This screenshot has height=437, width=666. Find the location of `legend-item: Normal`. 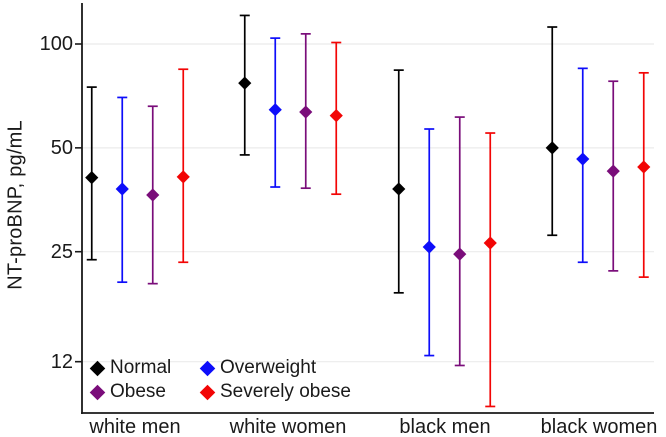

legend-item: Normal is located at coordinates (130, 368).